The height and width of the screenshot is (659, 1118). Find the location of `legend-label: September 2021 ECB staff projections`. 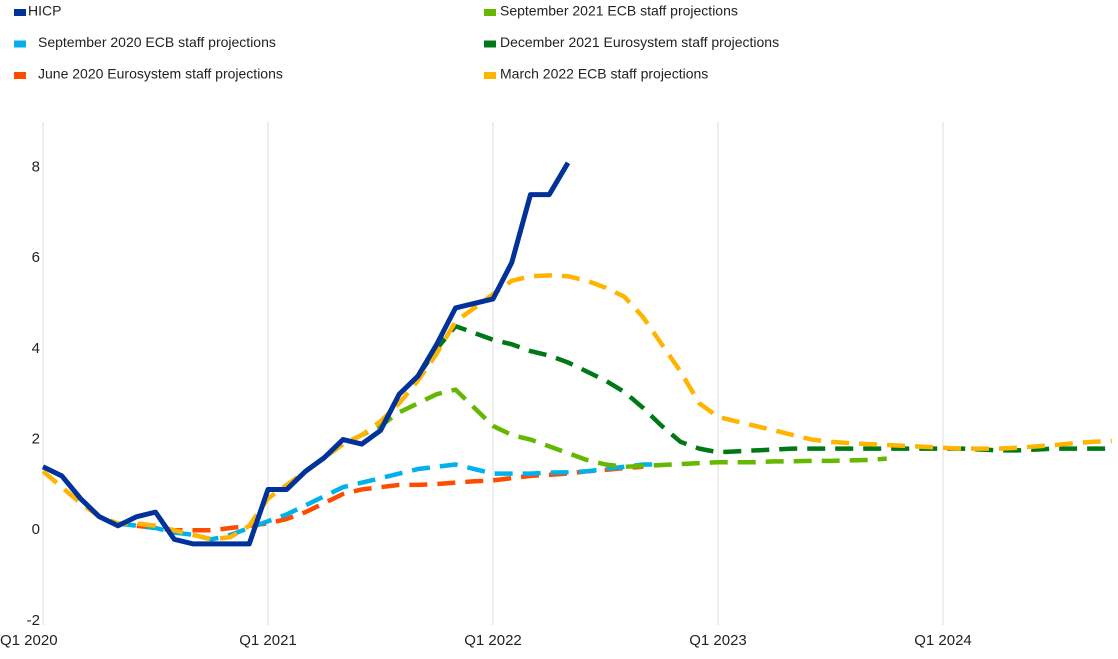

legend-label: September 2021 ECB staff projections is located at coordinates (619, 11).